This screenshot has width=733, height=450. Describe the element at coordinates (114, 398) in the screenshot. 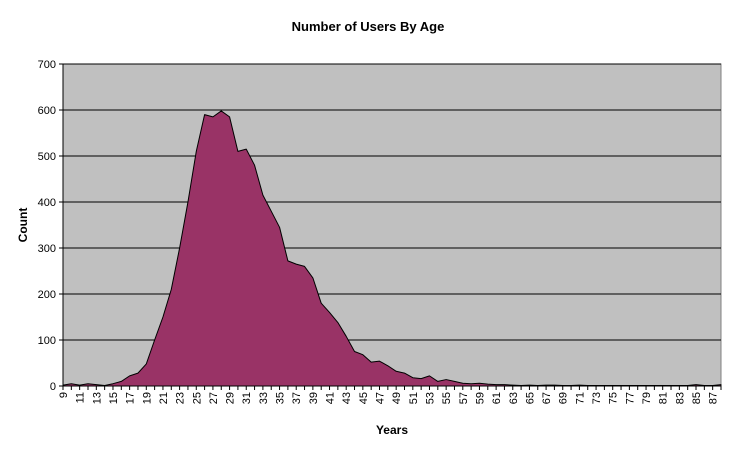

I see `x-tick-label: 15` at that location.